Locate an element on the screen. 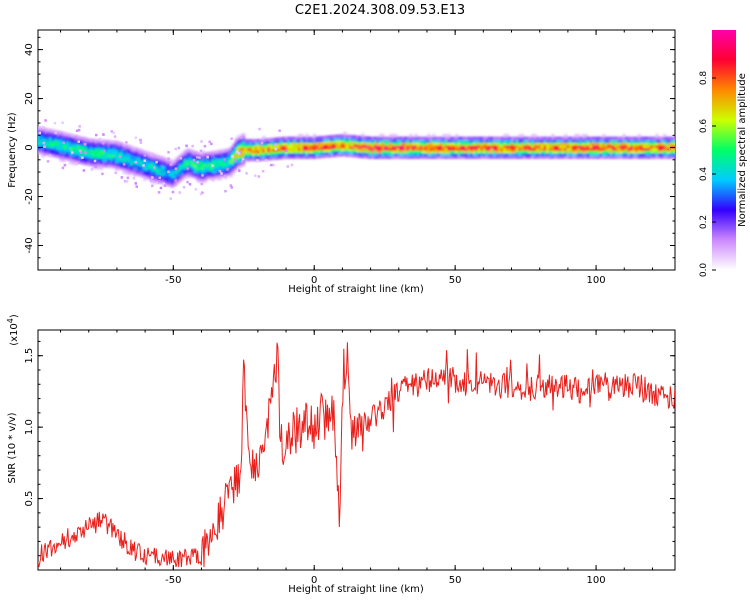 The height and width of the screenshot is (600, 750). spectrogram-y-axis-label: Frequency (Hz) is located at coordinates (12, 150).